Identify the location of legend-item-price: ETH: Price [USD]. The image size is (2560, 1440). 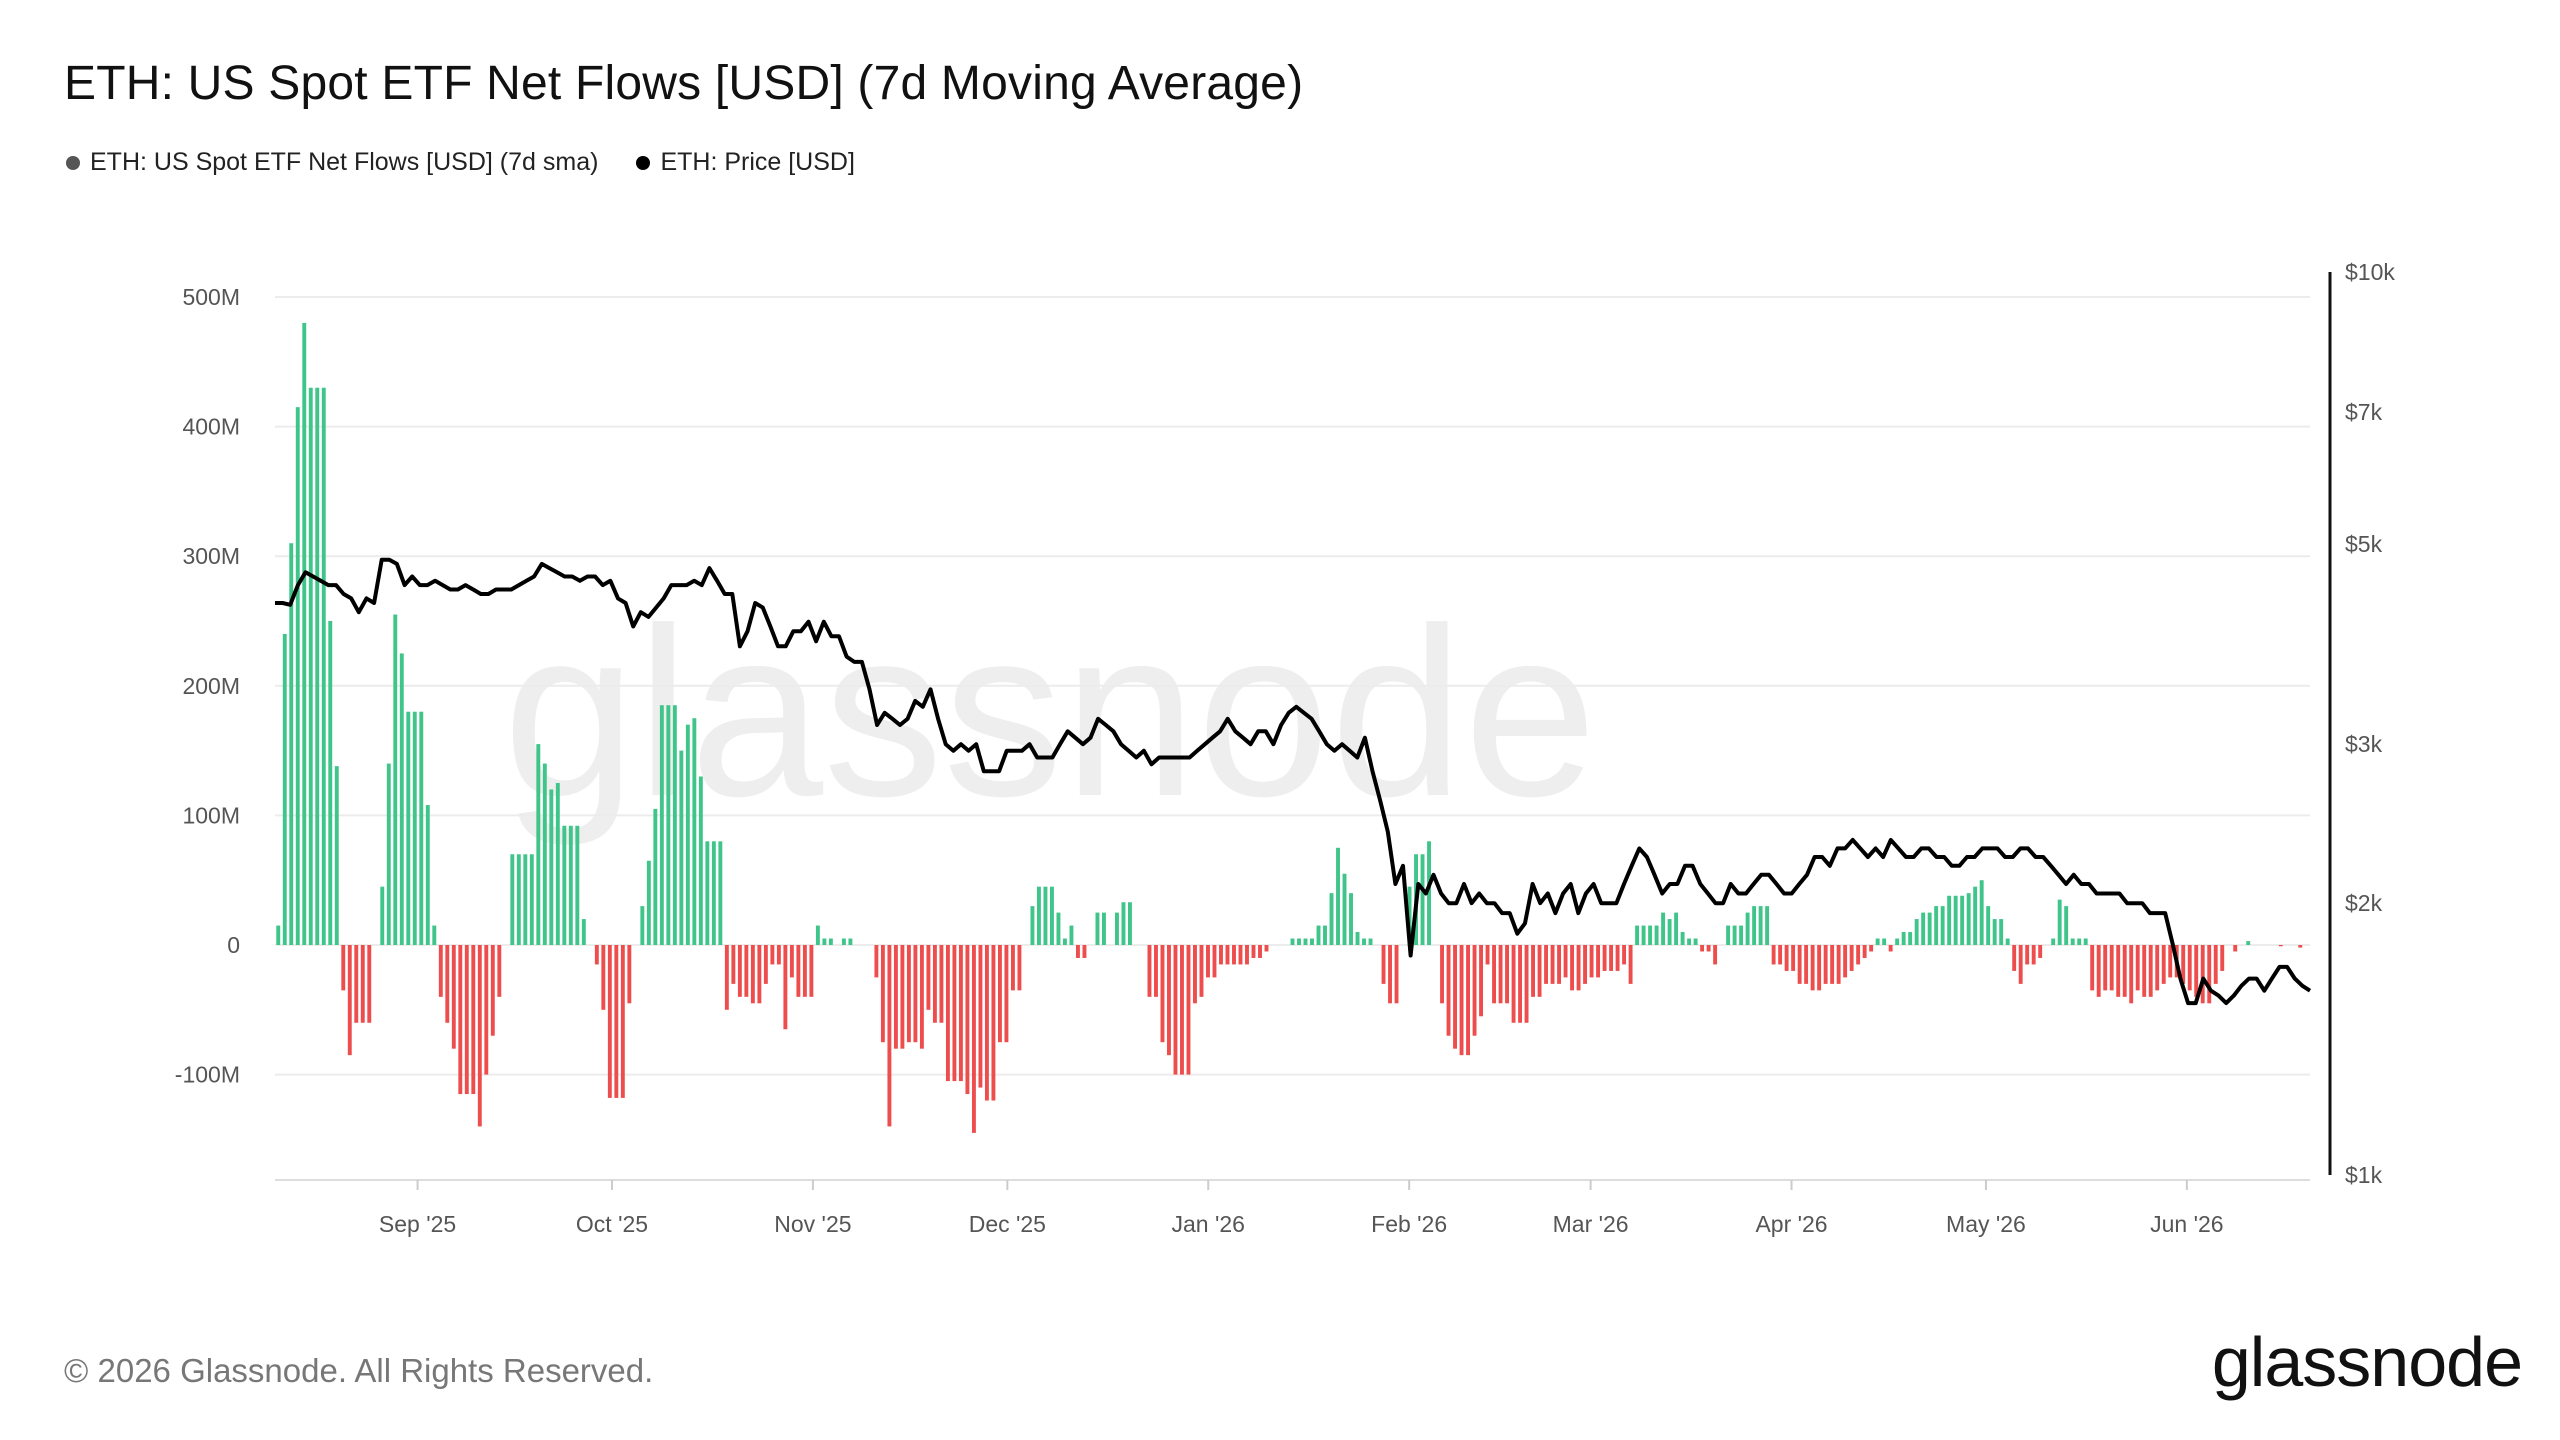
(745, 162).